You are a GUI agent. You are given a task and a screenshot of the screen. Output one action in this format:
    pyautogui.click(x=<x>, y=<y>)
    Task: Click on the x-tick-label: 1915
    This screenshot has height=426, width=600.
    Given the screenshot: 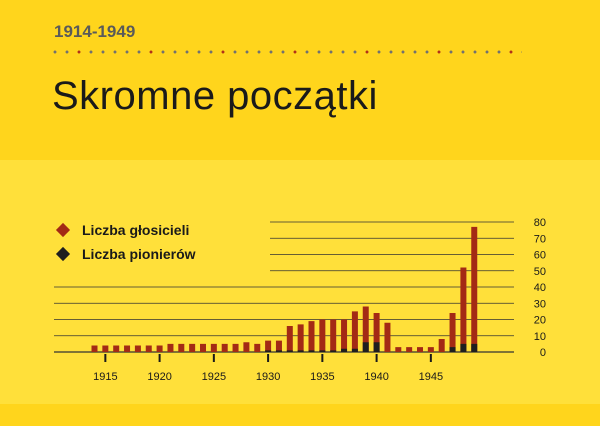 What is the action you would take?
    pyautogui.click(x=105, y=377)
    